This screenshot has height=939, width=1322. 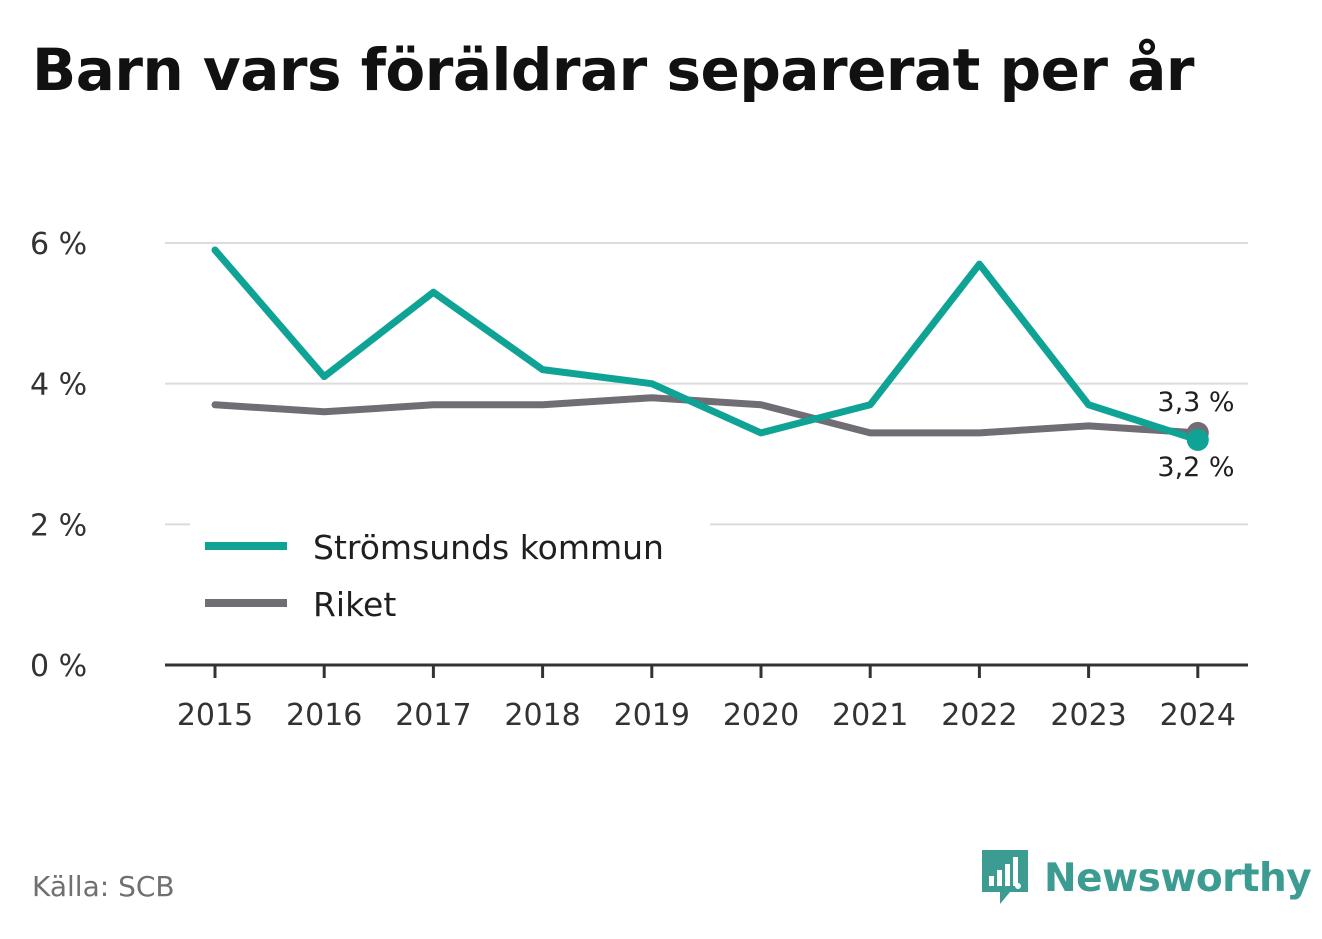 What do you see at coordinates (58, 455) in the screenshot?
I see `y-axis-ticks: 0 % 2 % 4 % 6 %` at bounding box center [58, 455].